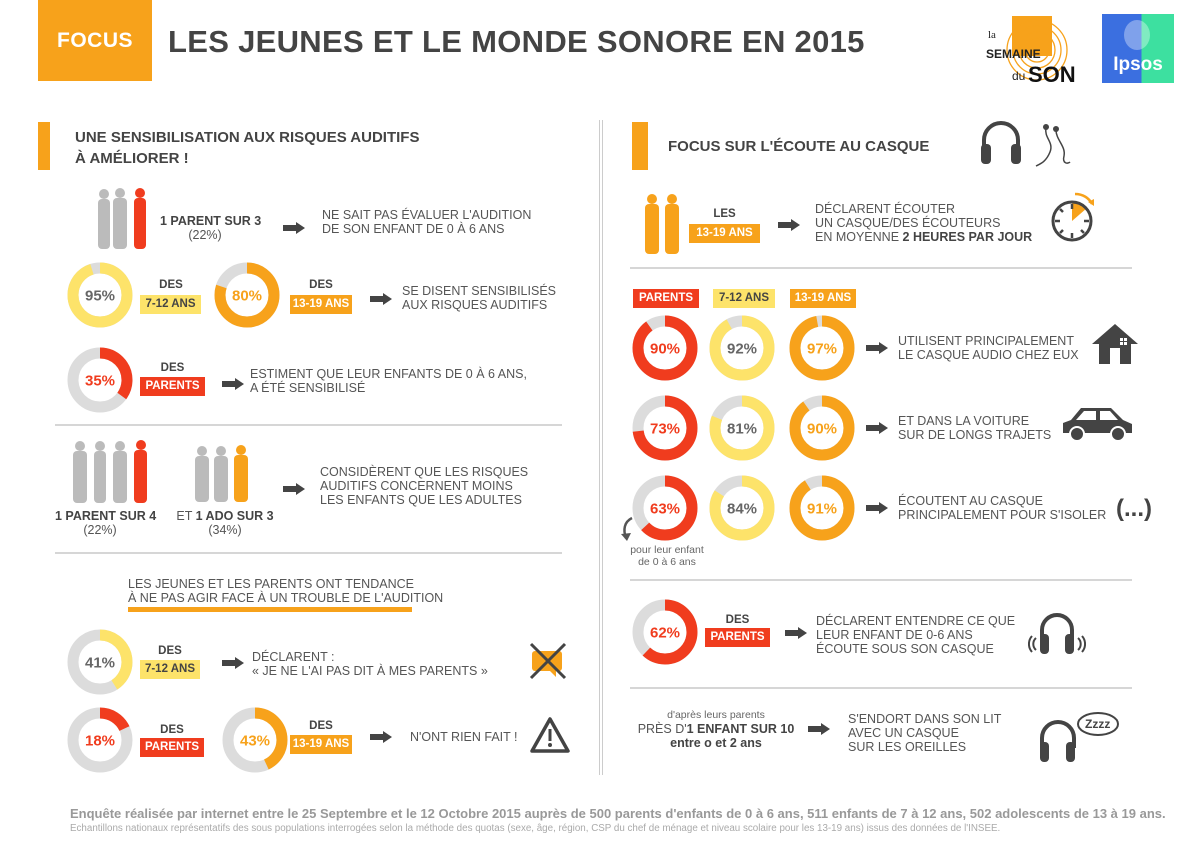  I want to click on column-divider, so click(601, 447).